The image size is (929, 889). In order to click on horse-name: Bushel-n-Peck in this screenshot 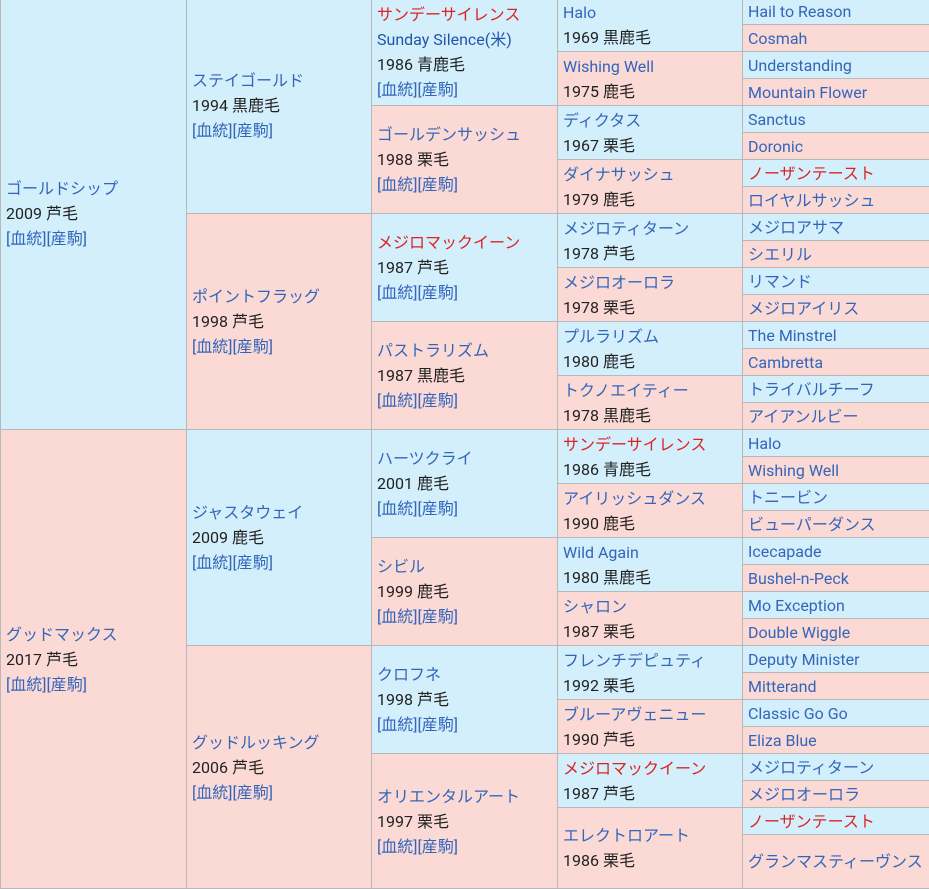, I will do `click(838, 578)`.